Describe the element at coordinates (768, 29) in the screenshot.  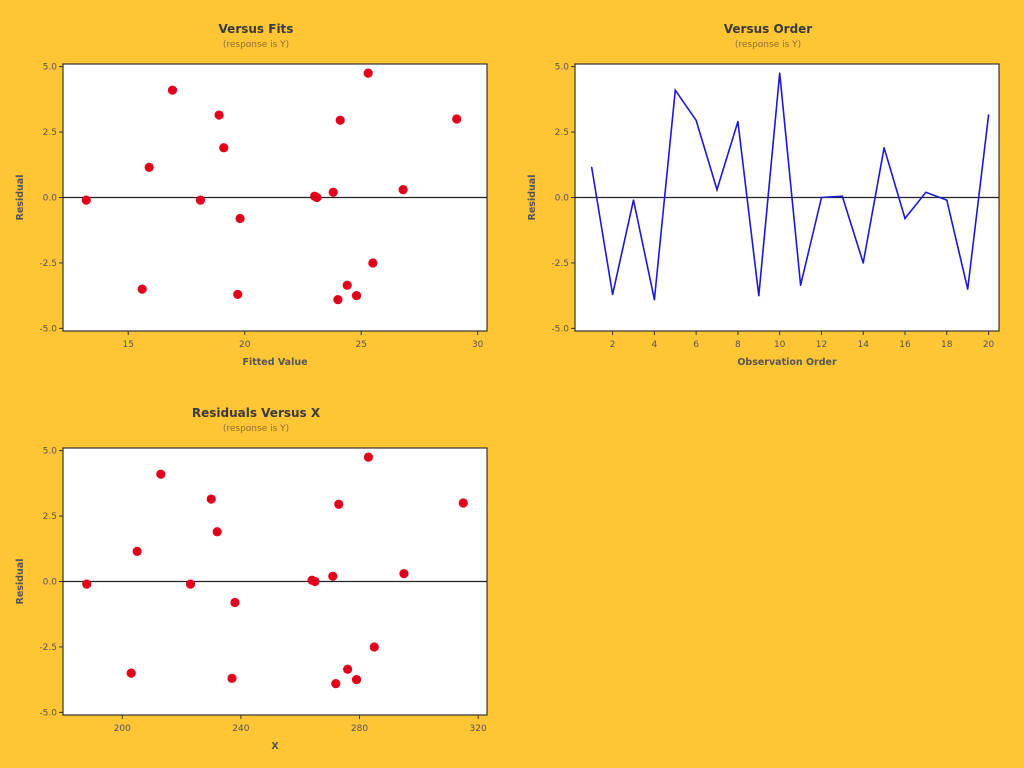
I see `chart-title: Versus Order` at that location.